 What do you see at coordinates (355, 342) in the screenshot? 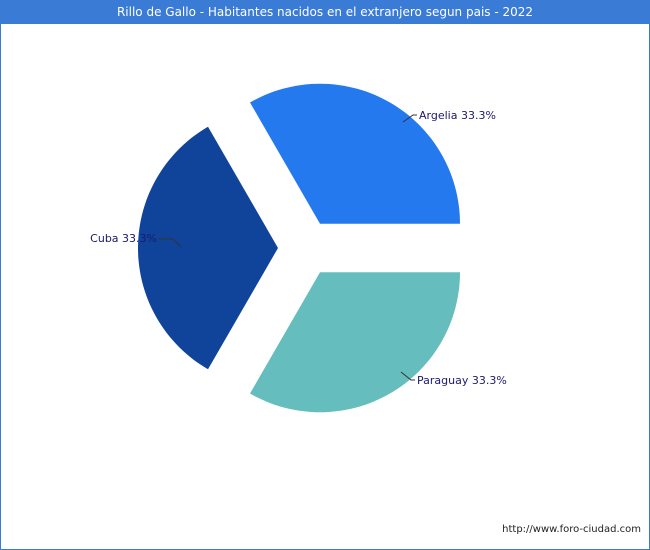
I see `pie-slice-paraguay` at bounding box center [355, 342].